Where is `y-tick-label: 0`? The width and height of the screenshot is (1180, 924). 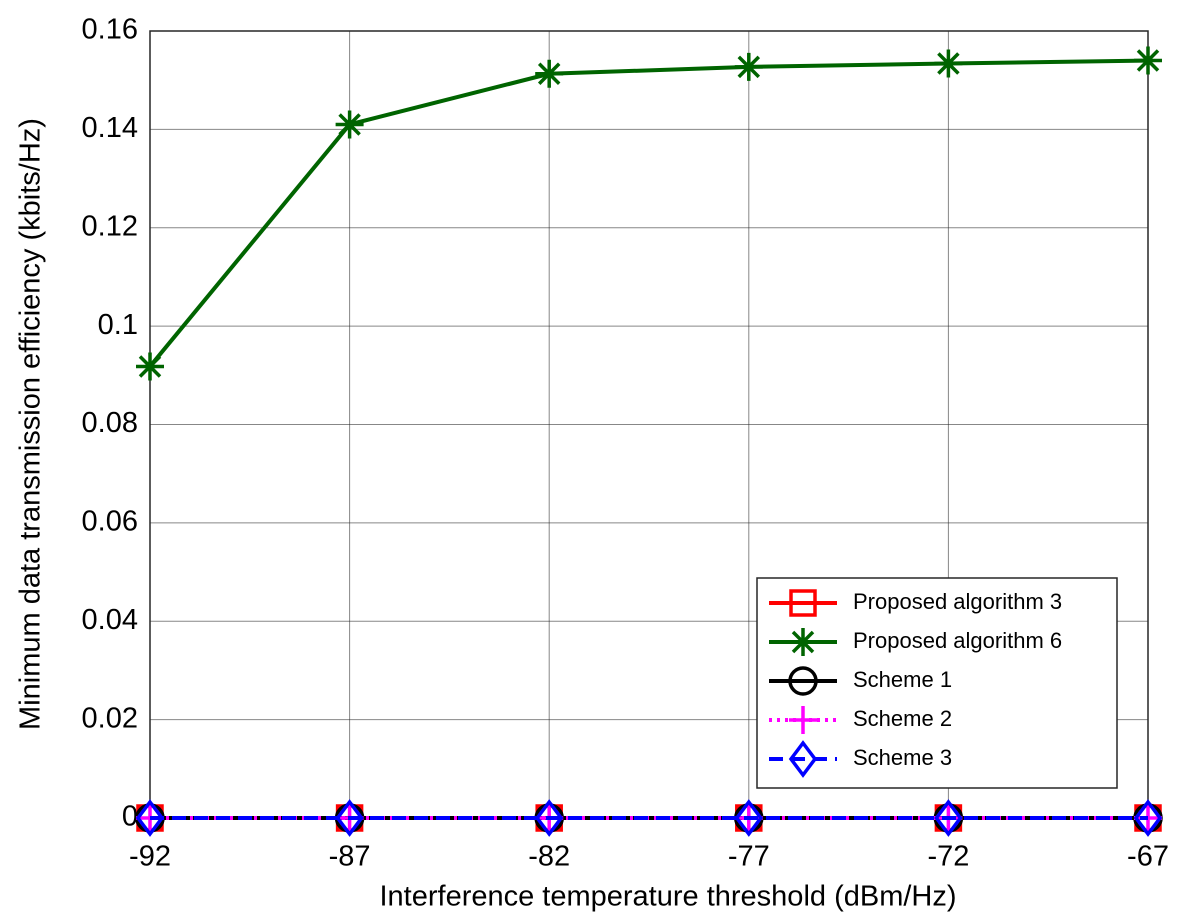 y-tick-label: 0 is located at coordinates (130, 817).